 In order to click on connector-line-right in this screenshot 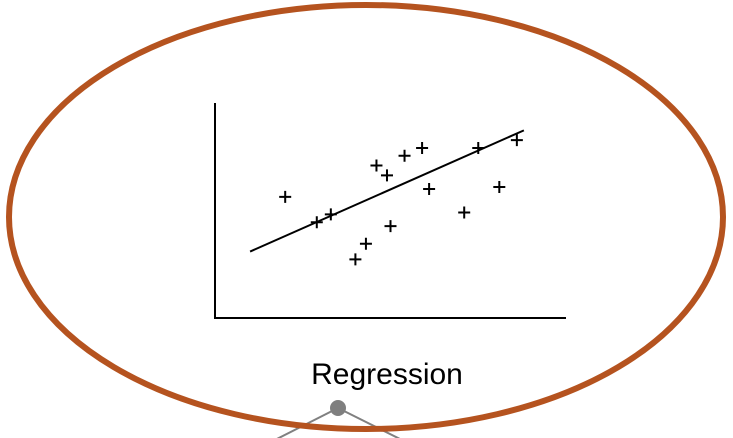, I will do `click(369, 422)`.